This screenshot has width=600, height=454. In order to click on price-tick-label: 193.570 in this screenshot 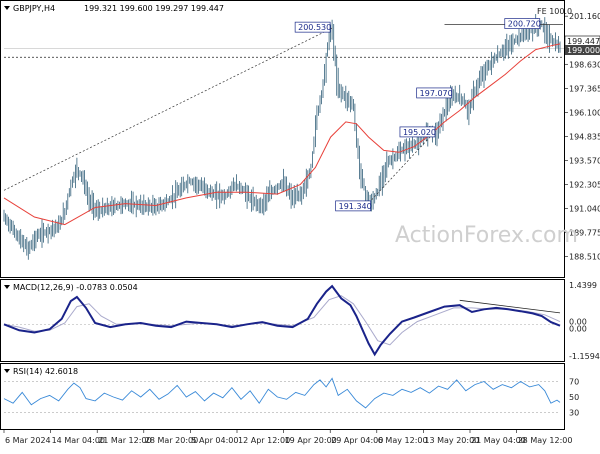, I will do `click(584, 160)`.